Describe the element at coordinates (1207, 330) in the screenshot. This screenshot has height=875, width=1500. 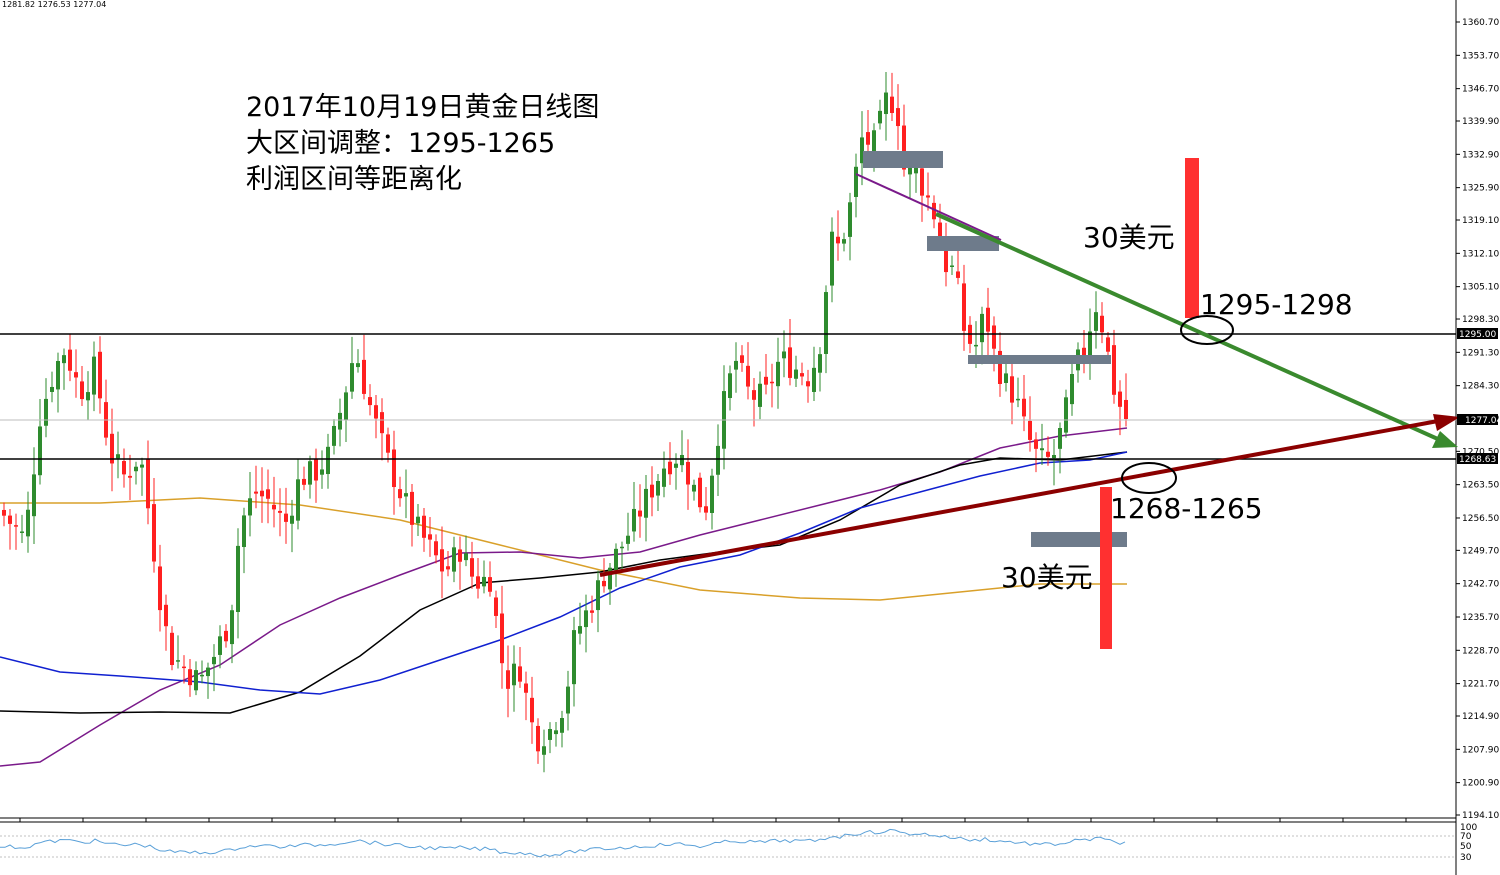
I see `upper-target-ellipse` at that location.